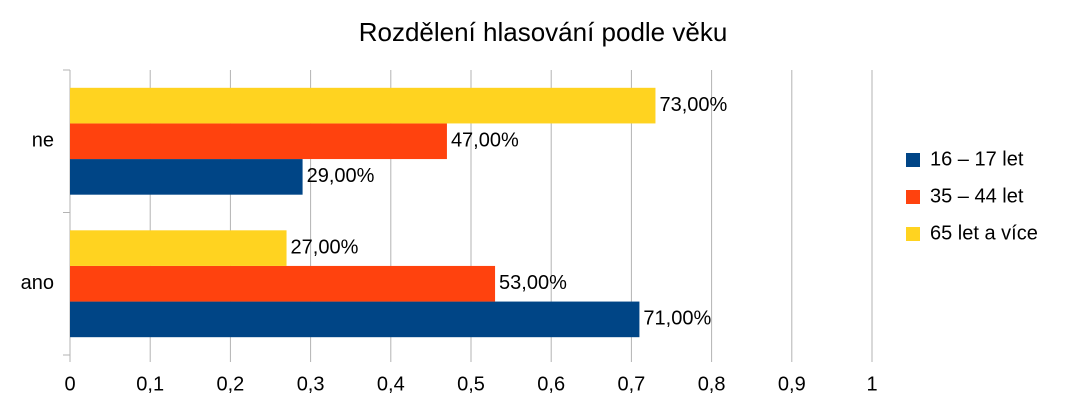 This screenshot has height=409, width=1086. What do you see at coordinates (533, 283) in the screenshot?
I see `data-label: 53,00%` at bounding box center [533, 283].